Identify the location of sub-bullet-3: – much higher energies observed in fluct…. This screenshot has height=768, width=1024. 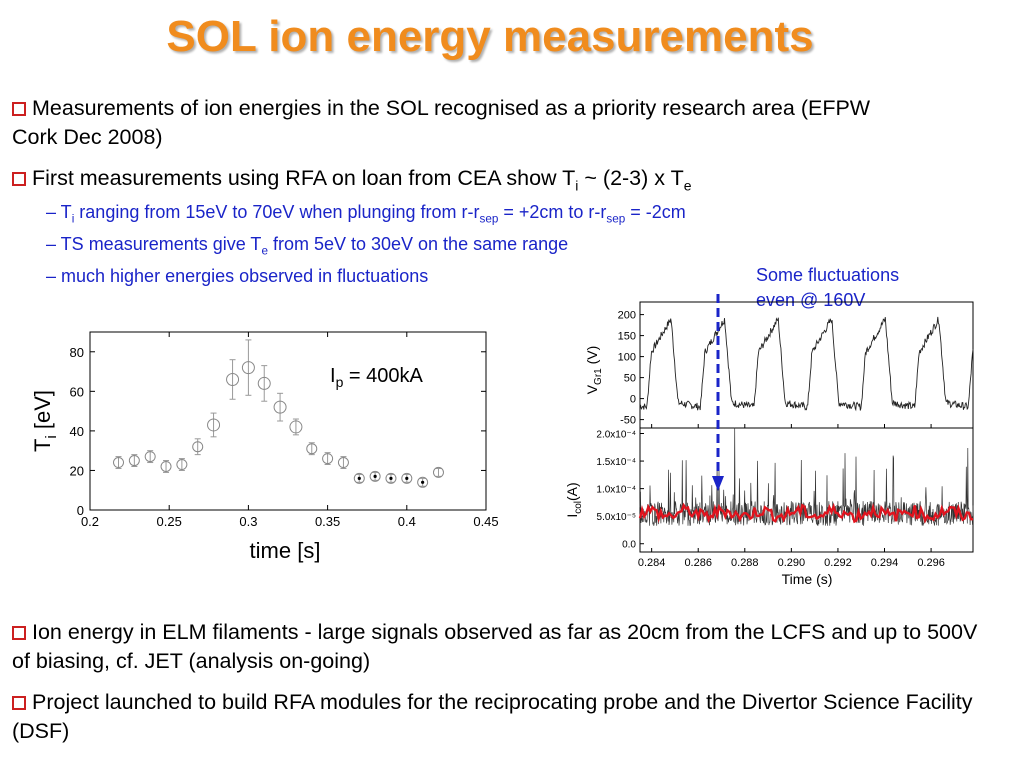
(237, 276).